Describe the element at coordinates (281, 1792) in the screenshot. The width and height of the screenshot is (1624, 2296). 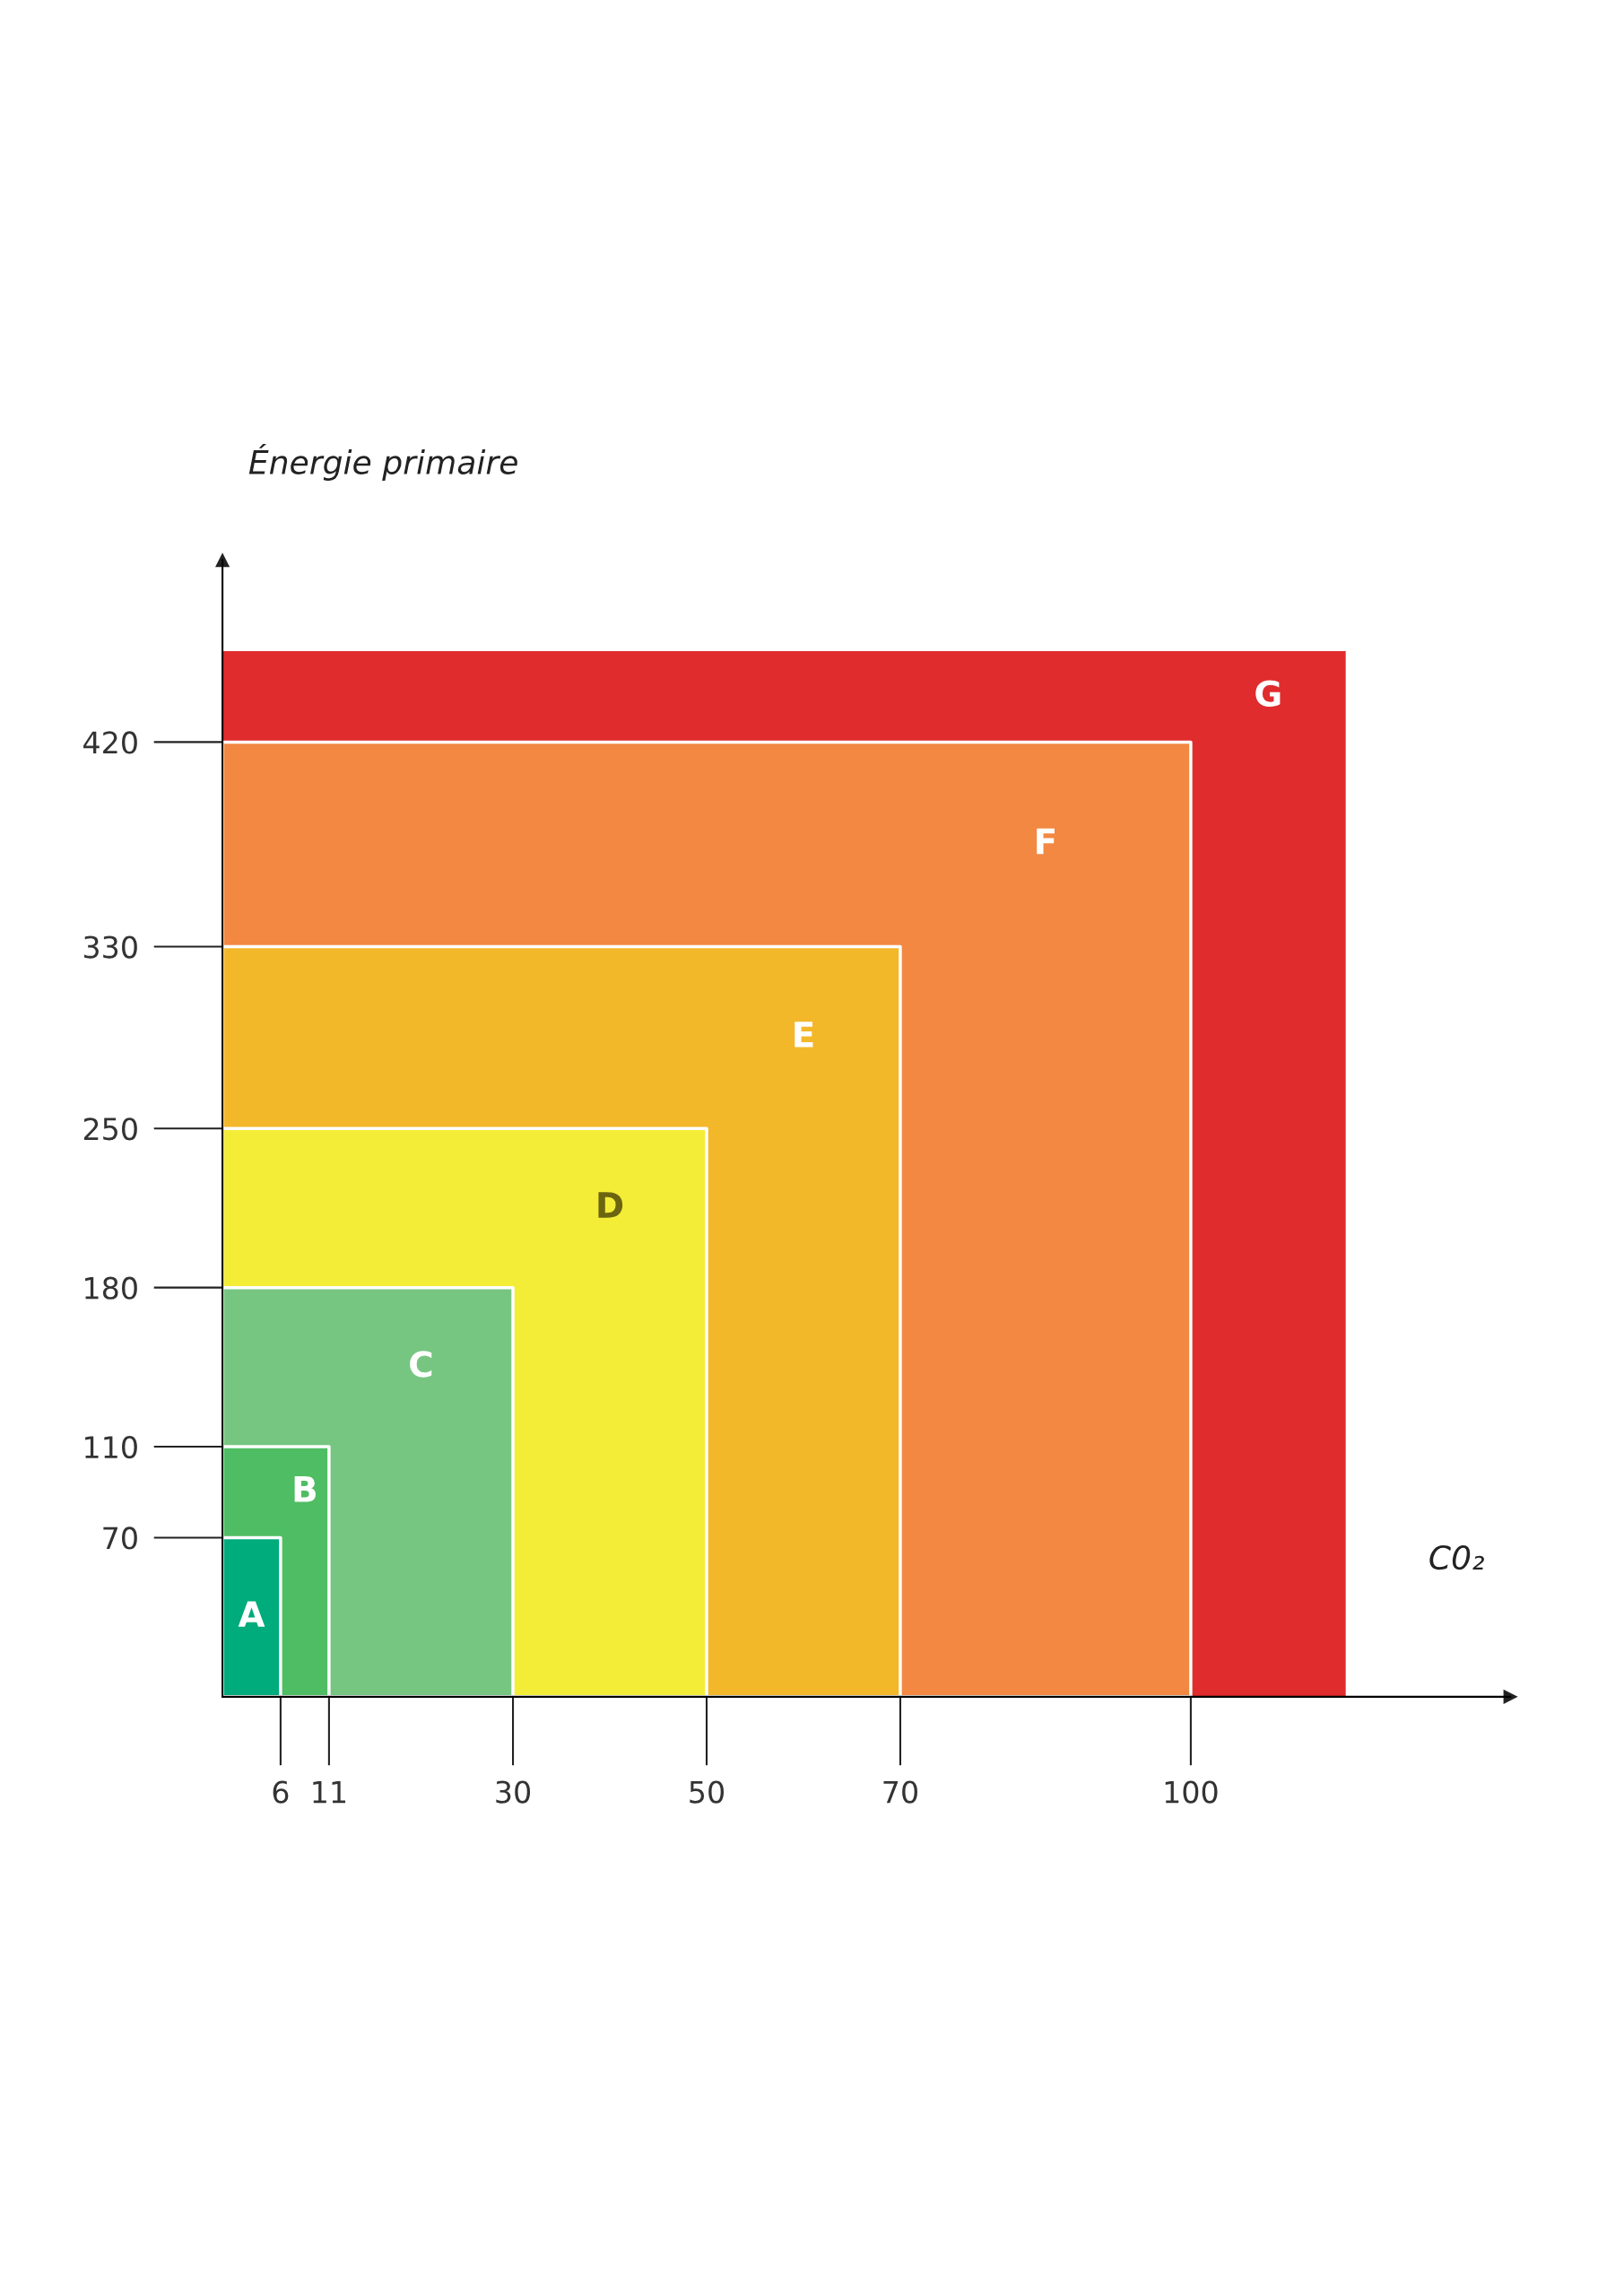
I see `x-tick-label: 6` at that location.